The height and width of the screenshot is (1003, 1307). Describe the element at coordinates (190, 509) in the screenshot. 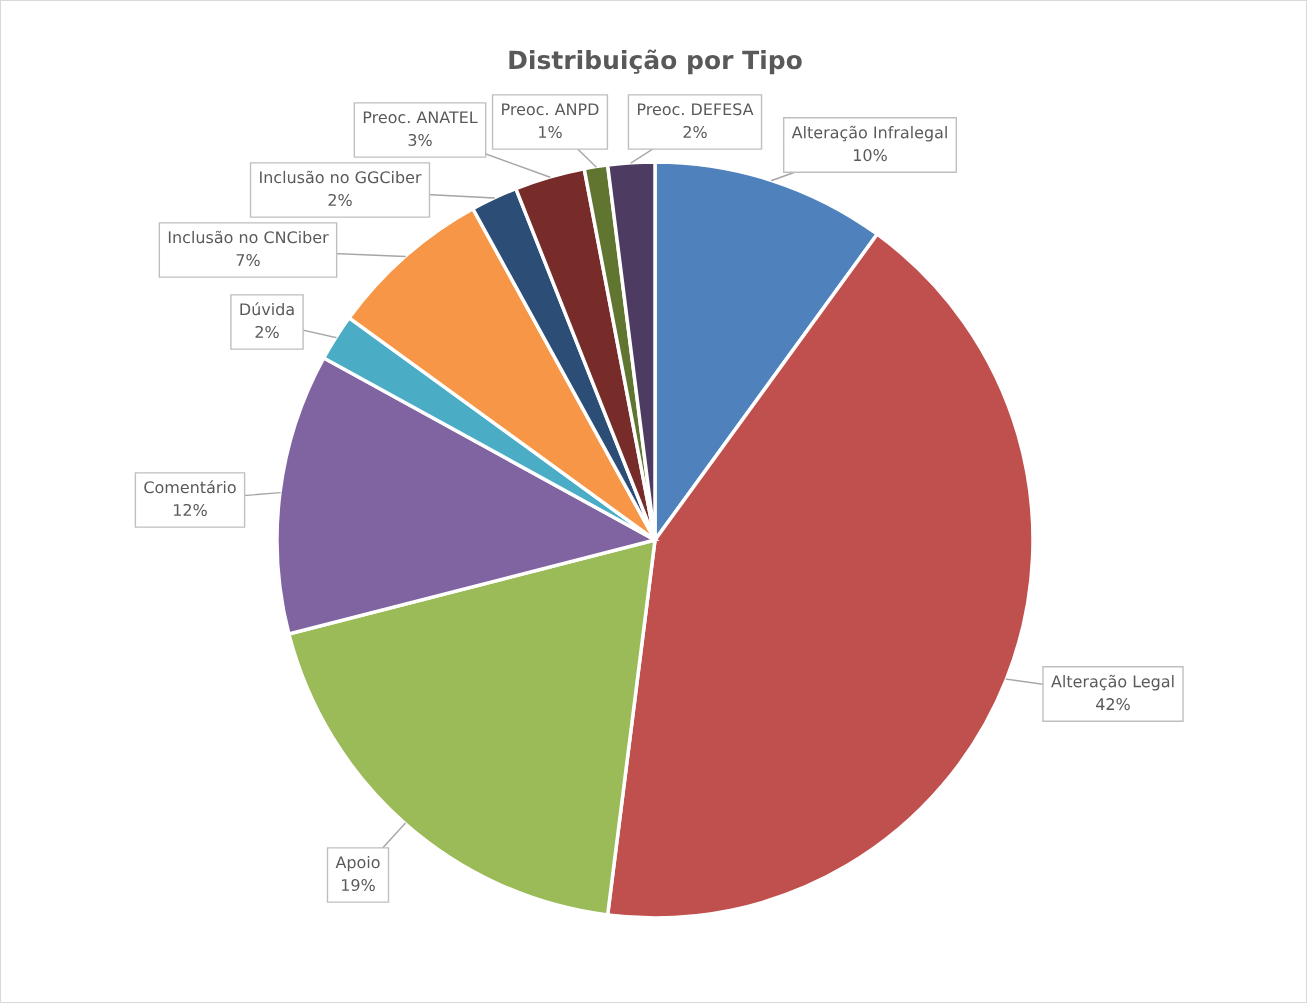

I see `data-label: 12%` at that location.